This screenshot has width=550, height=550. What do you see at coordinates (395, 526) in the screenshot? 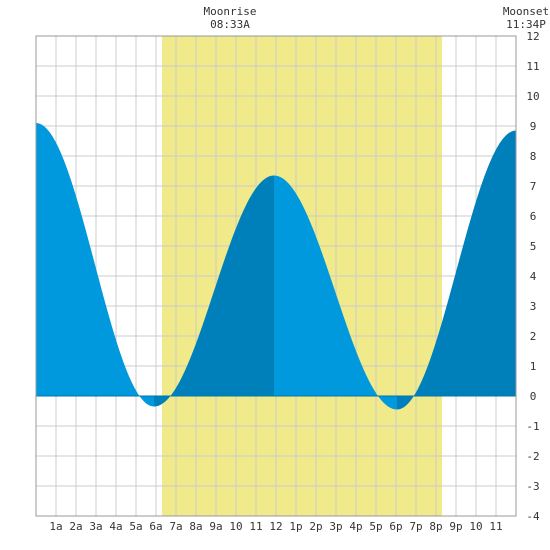
I see `x-tick-label: 6p` at bounding box center [395, 526].